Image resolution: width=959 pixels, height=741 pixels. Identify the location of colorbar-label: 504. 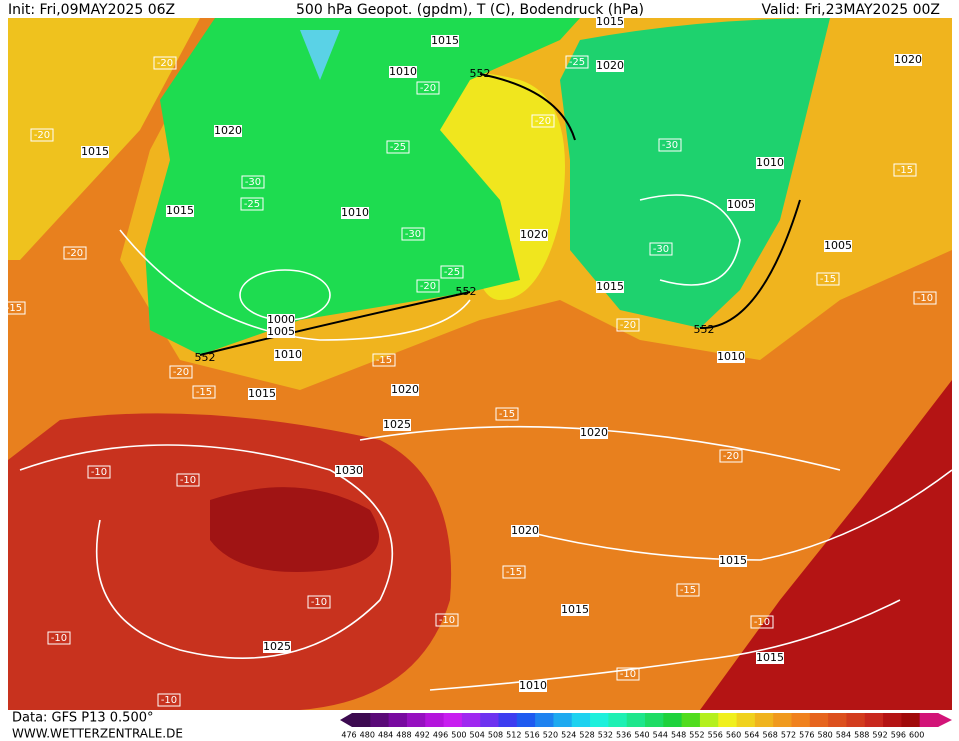
(477, 735).